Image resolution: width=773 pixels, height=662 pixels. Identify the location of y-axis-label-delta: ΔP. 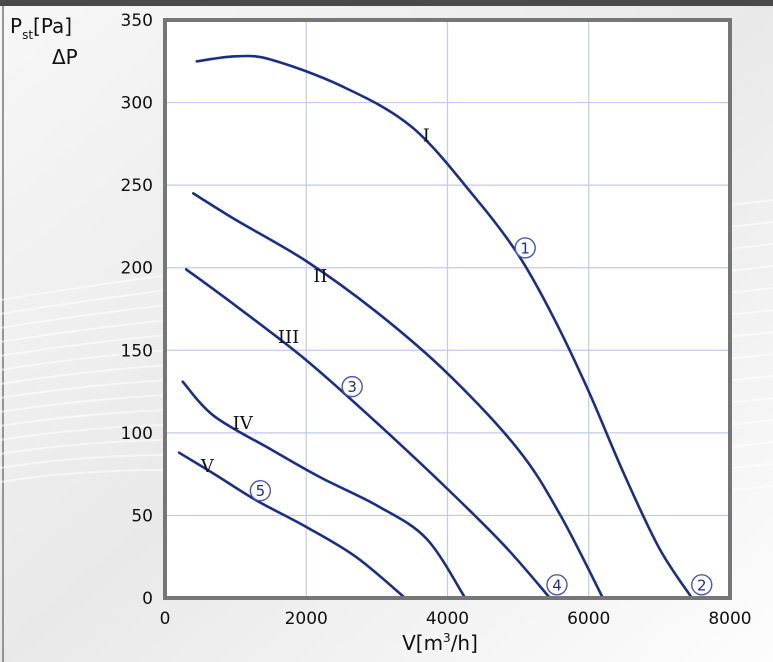
(65, 57).